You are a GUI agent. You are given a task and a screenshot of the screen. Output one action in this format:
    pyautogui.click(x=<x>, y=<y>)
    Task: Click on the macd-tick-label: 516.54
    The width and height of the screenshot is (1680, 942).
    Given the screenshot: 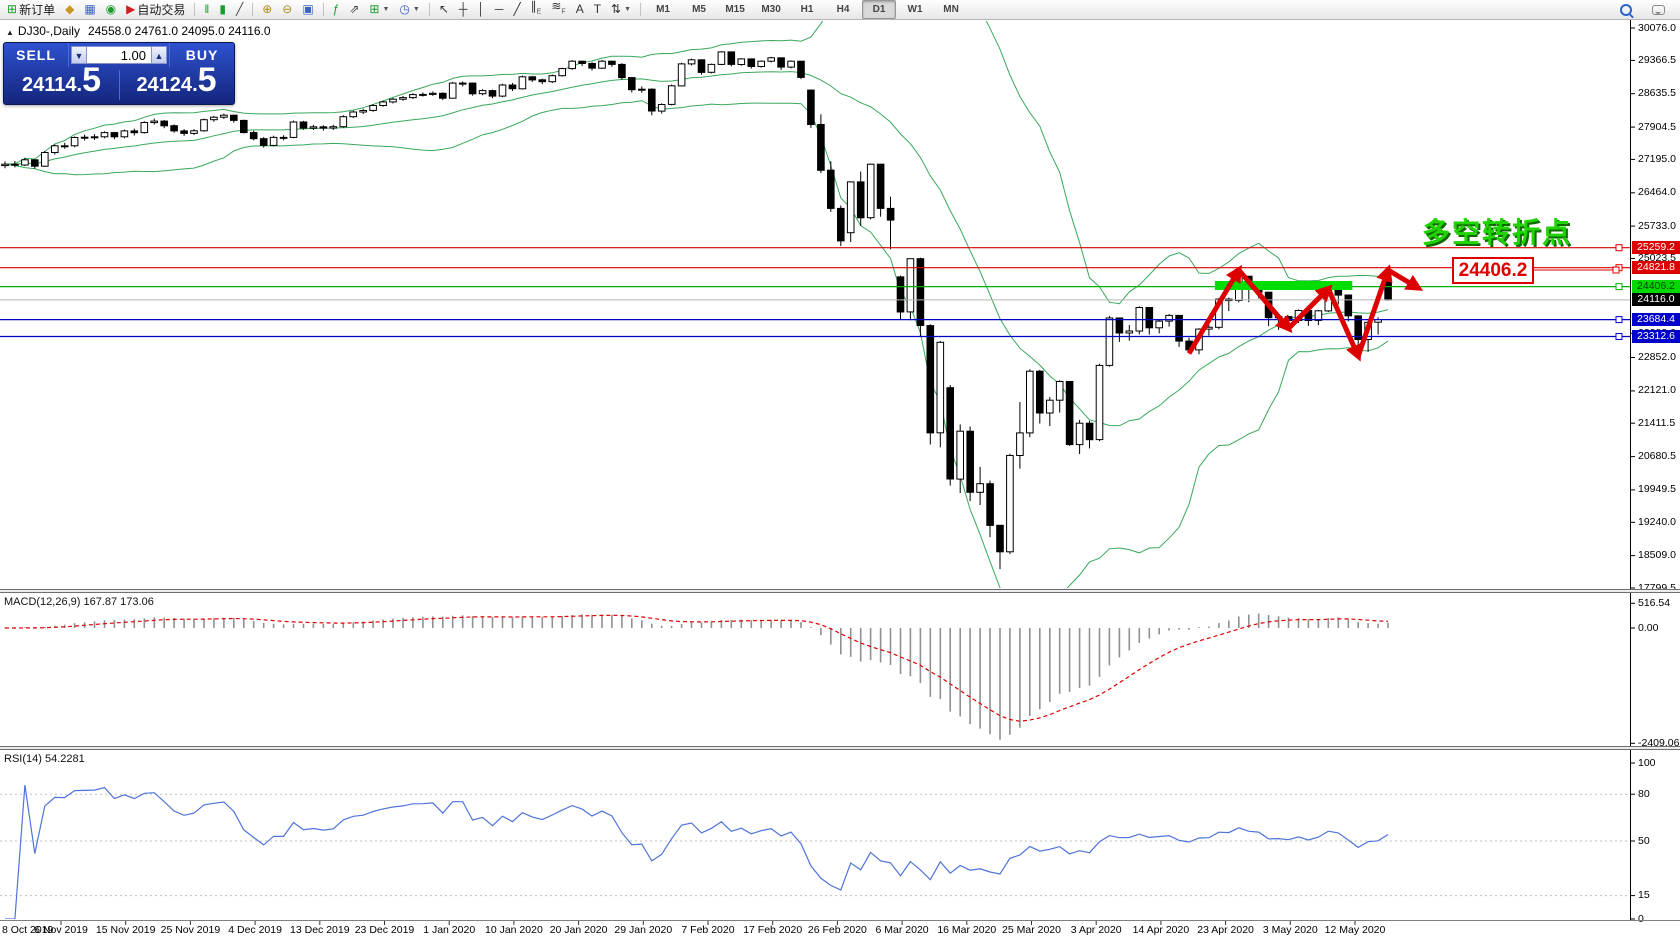 What is the action you would take?
    pyautogui.click(x=1654, y=602)
    